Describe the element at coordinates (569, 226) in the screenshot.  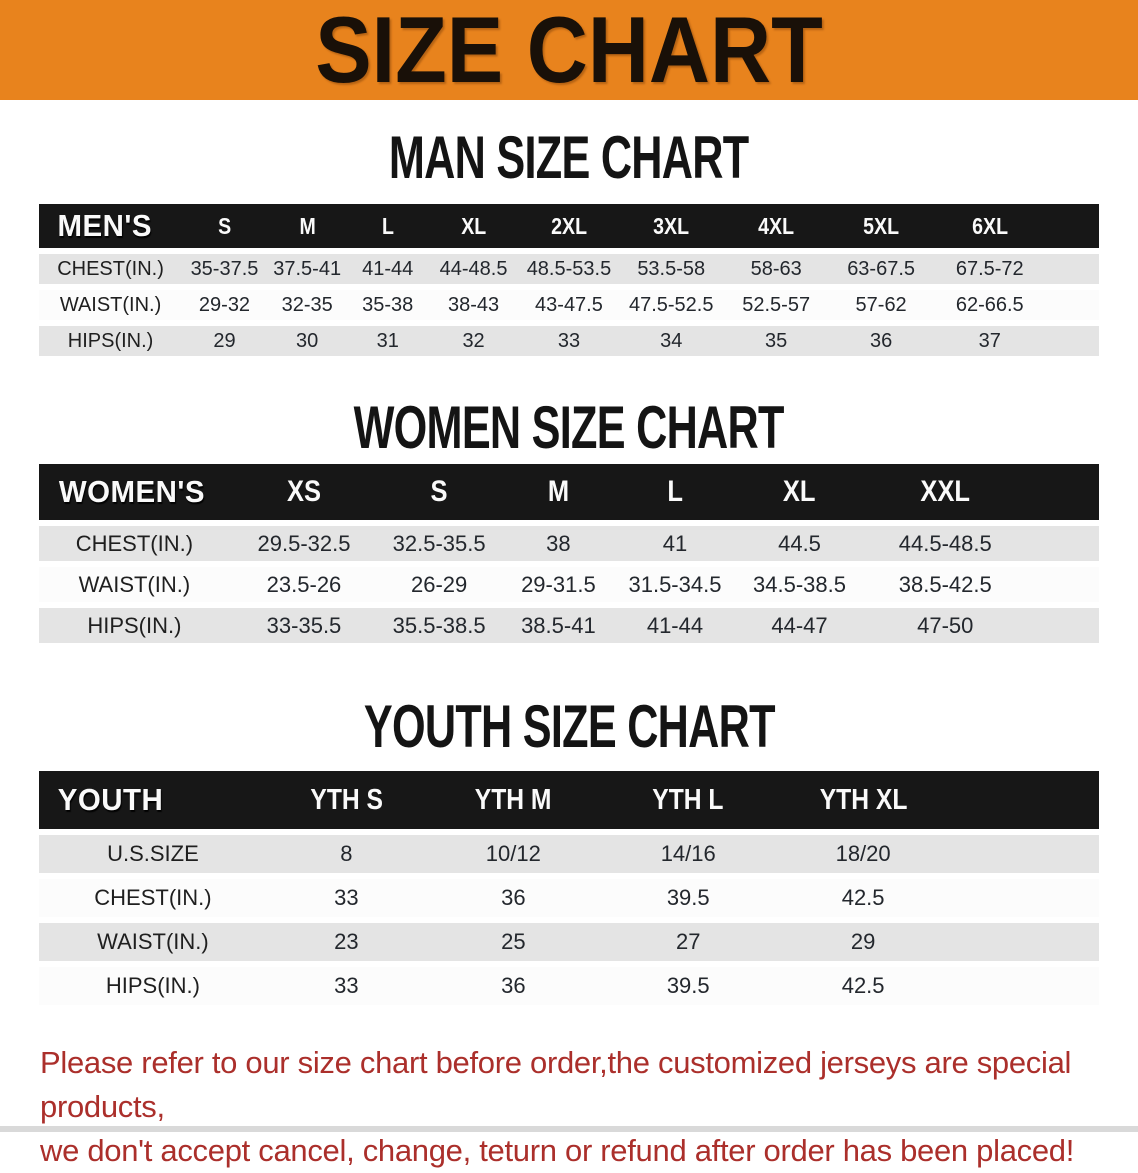
I see `col-header: 2XL` at that location.